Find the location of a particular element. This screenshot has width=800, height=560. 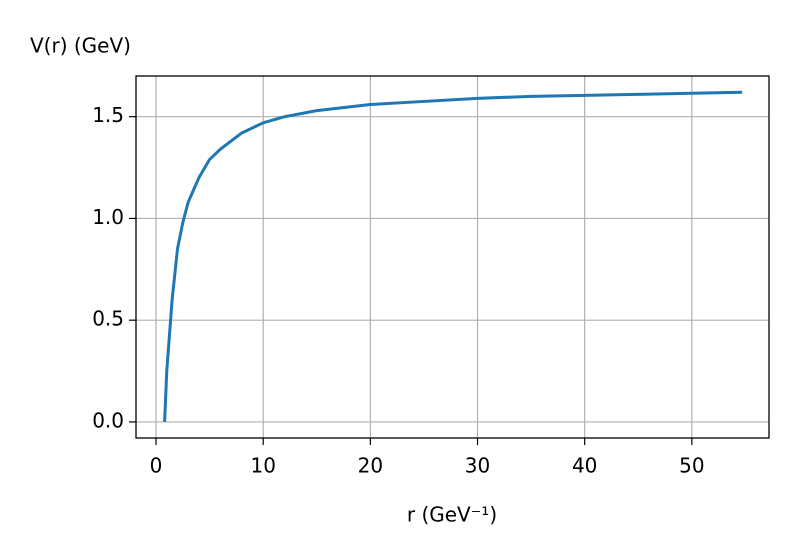

y-tick-label: 1.5 is located at coordinates (108, 115).